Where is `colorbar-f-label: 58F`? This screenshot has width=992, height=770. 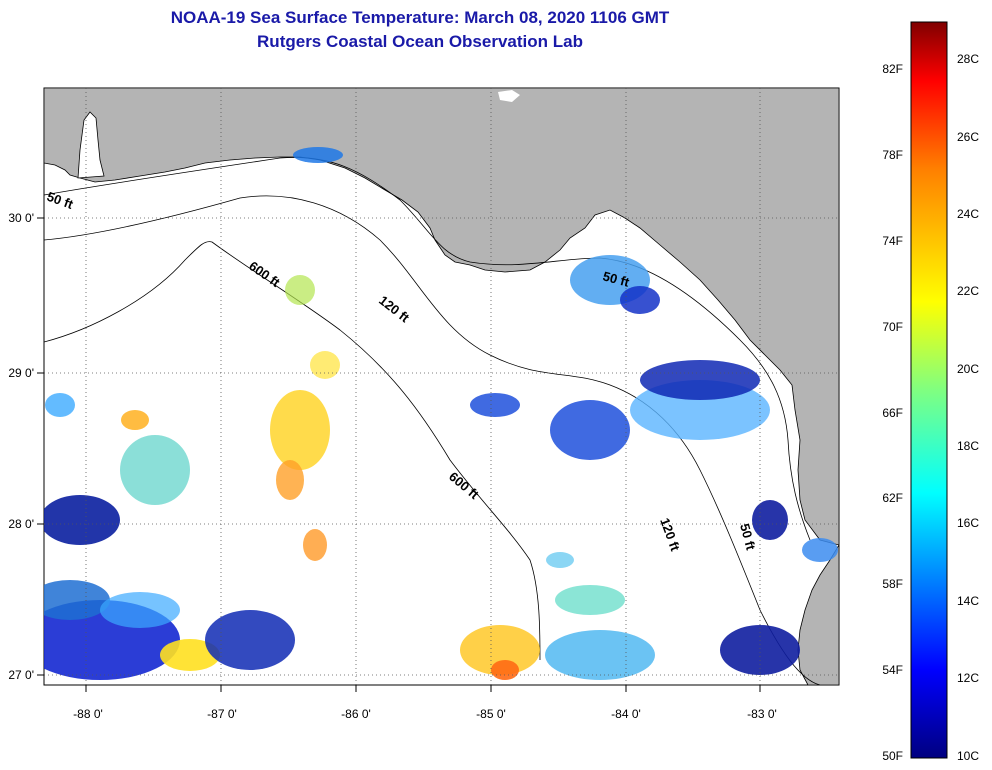 colorbar-f-label: 58F is located at coordinates (892, 584).